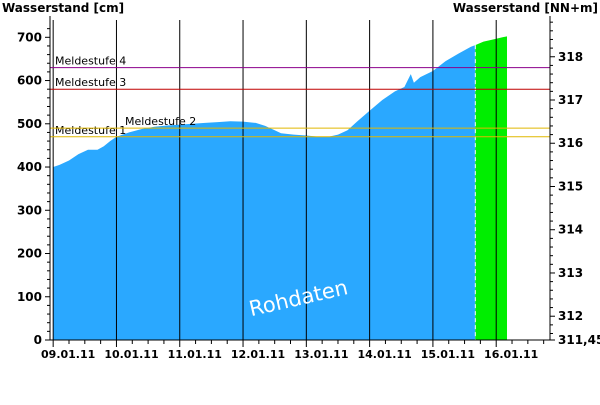 This screenshot has height=405, width=600. Describe the element at coordinates (29, 210) in the screenshot. I see `left-tick-label: 300` at that location.